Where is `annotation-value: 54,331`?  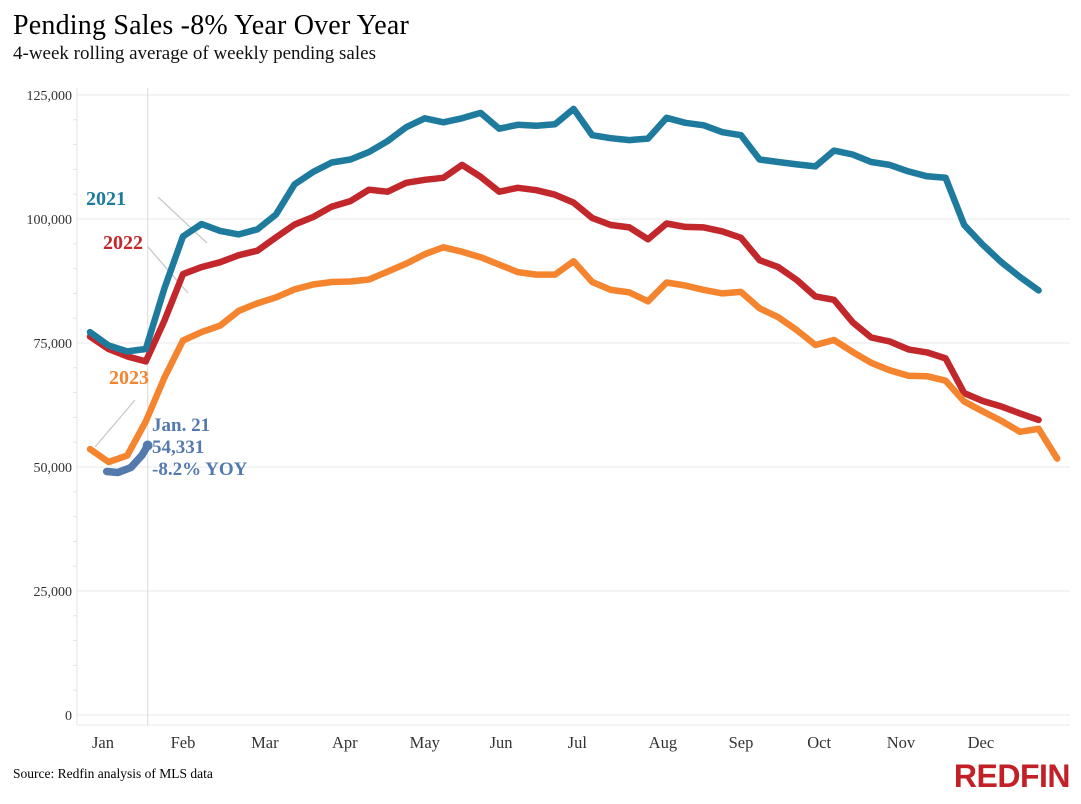
annotation-value: 54,331 is located at coordinates (178, 447).